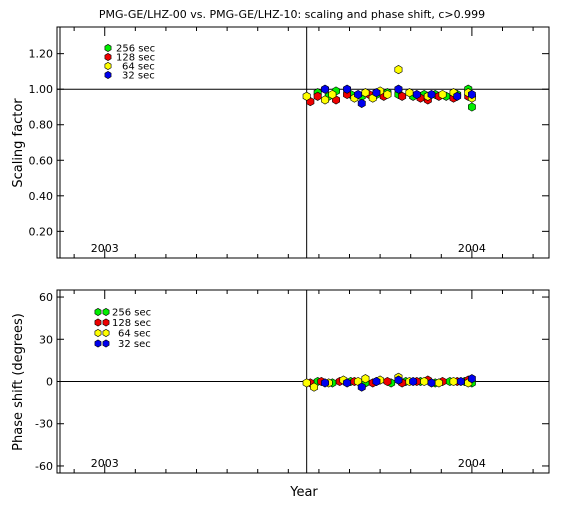 This screenshot has width=561, height=506. Describe the element at coordinates (98, 322) in the screenshot. I see `phase-legend-marker-c128` at that location.